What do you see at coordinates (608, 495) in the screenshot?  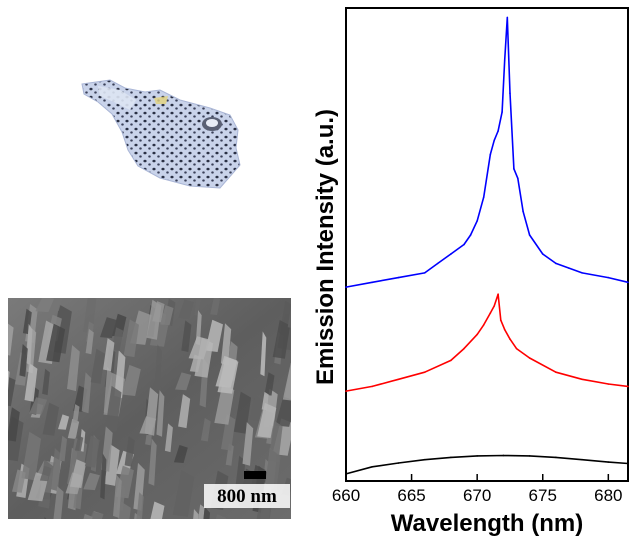 I see `x-tick-label: 680` at bounding box center [608, 495].